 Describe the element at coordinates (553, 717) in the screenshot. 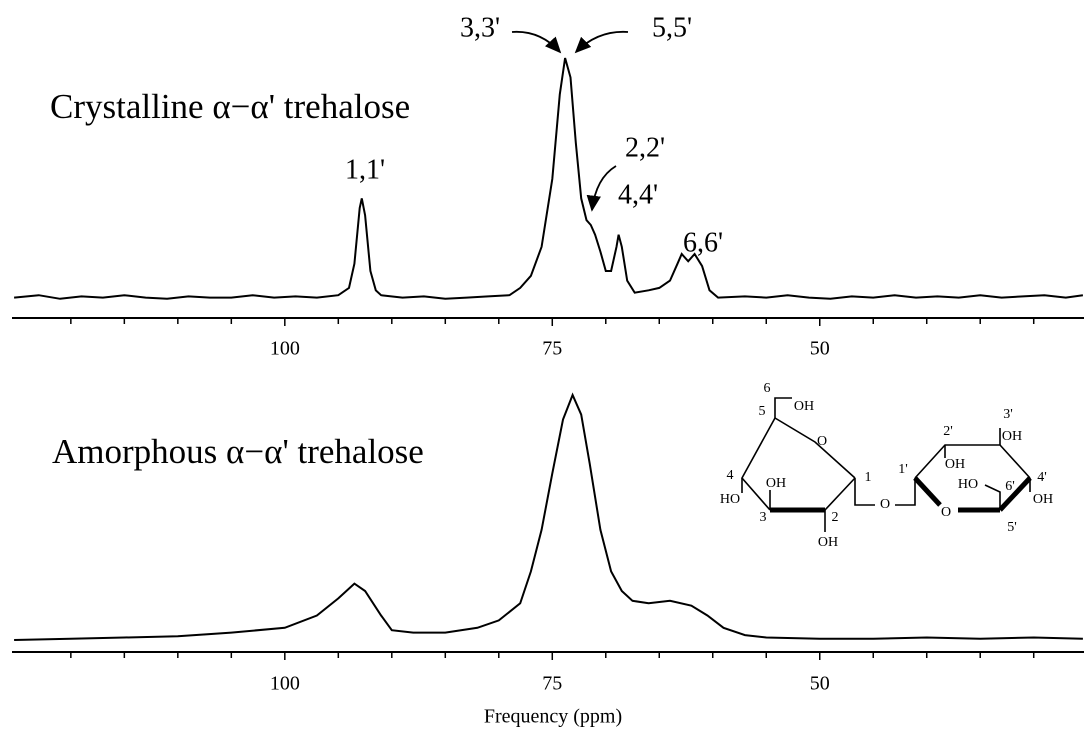

I see `x-axis-title: Frequency (ppm)` at that location.